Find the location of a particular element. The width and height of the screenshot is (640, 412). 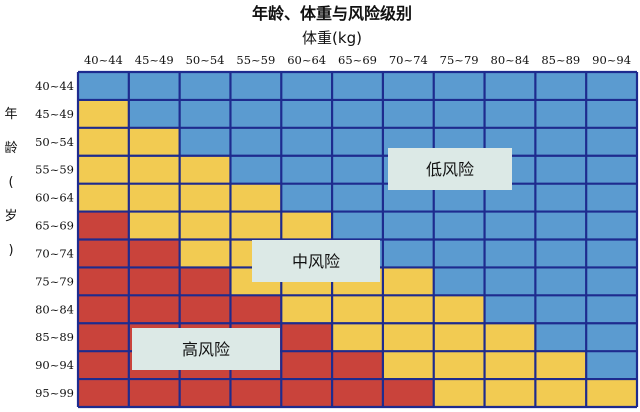

x-tick-label: 70~74 is located at coordinates (408, 60).